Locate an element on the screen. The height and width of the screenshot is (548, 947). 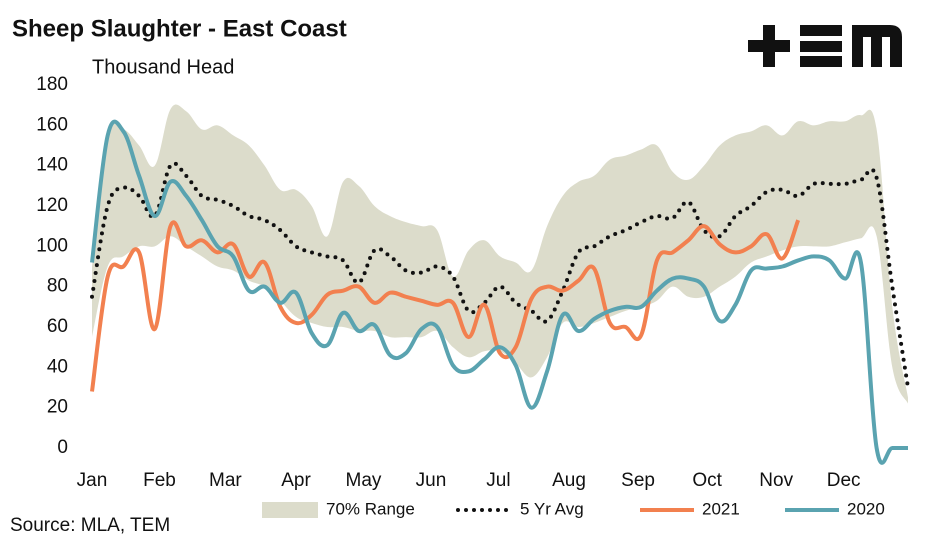
x-tick-label: Apr is located at coordinates (296, 480).